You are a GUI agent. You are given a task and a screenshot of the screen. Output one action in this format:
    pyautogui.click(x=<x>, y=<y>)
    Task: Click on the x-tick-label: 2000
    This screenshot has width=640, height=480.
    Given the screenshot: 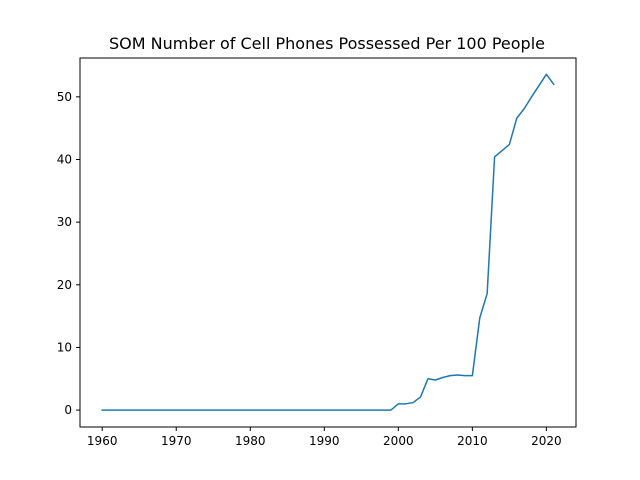 What is the action you would take?
    pyautogui.click(x=398, y=441)
    